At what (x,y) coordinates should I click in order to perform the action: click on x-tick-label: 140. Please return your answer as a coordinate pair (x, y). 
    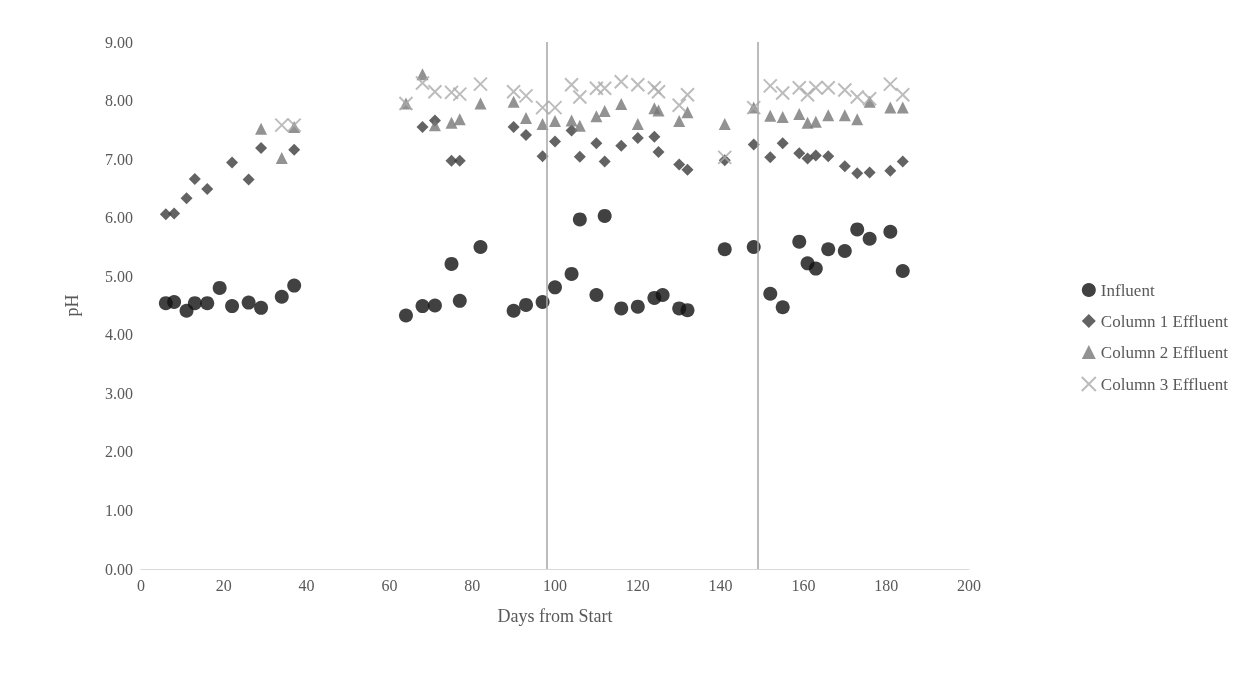
    Looking at the image, I should click on (720, 585).